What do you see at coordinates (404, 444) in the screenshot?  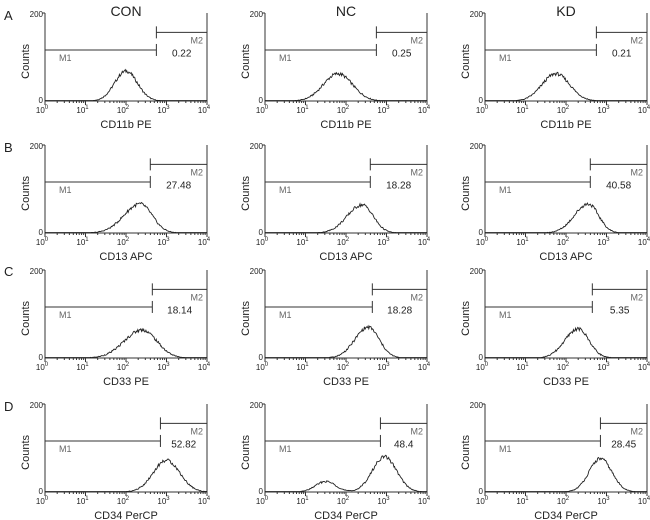 I see `gate-m2-percent: 48.4` at bounding box center [404, 444].